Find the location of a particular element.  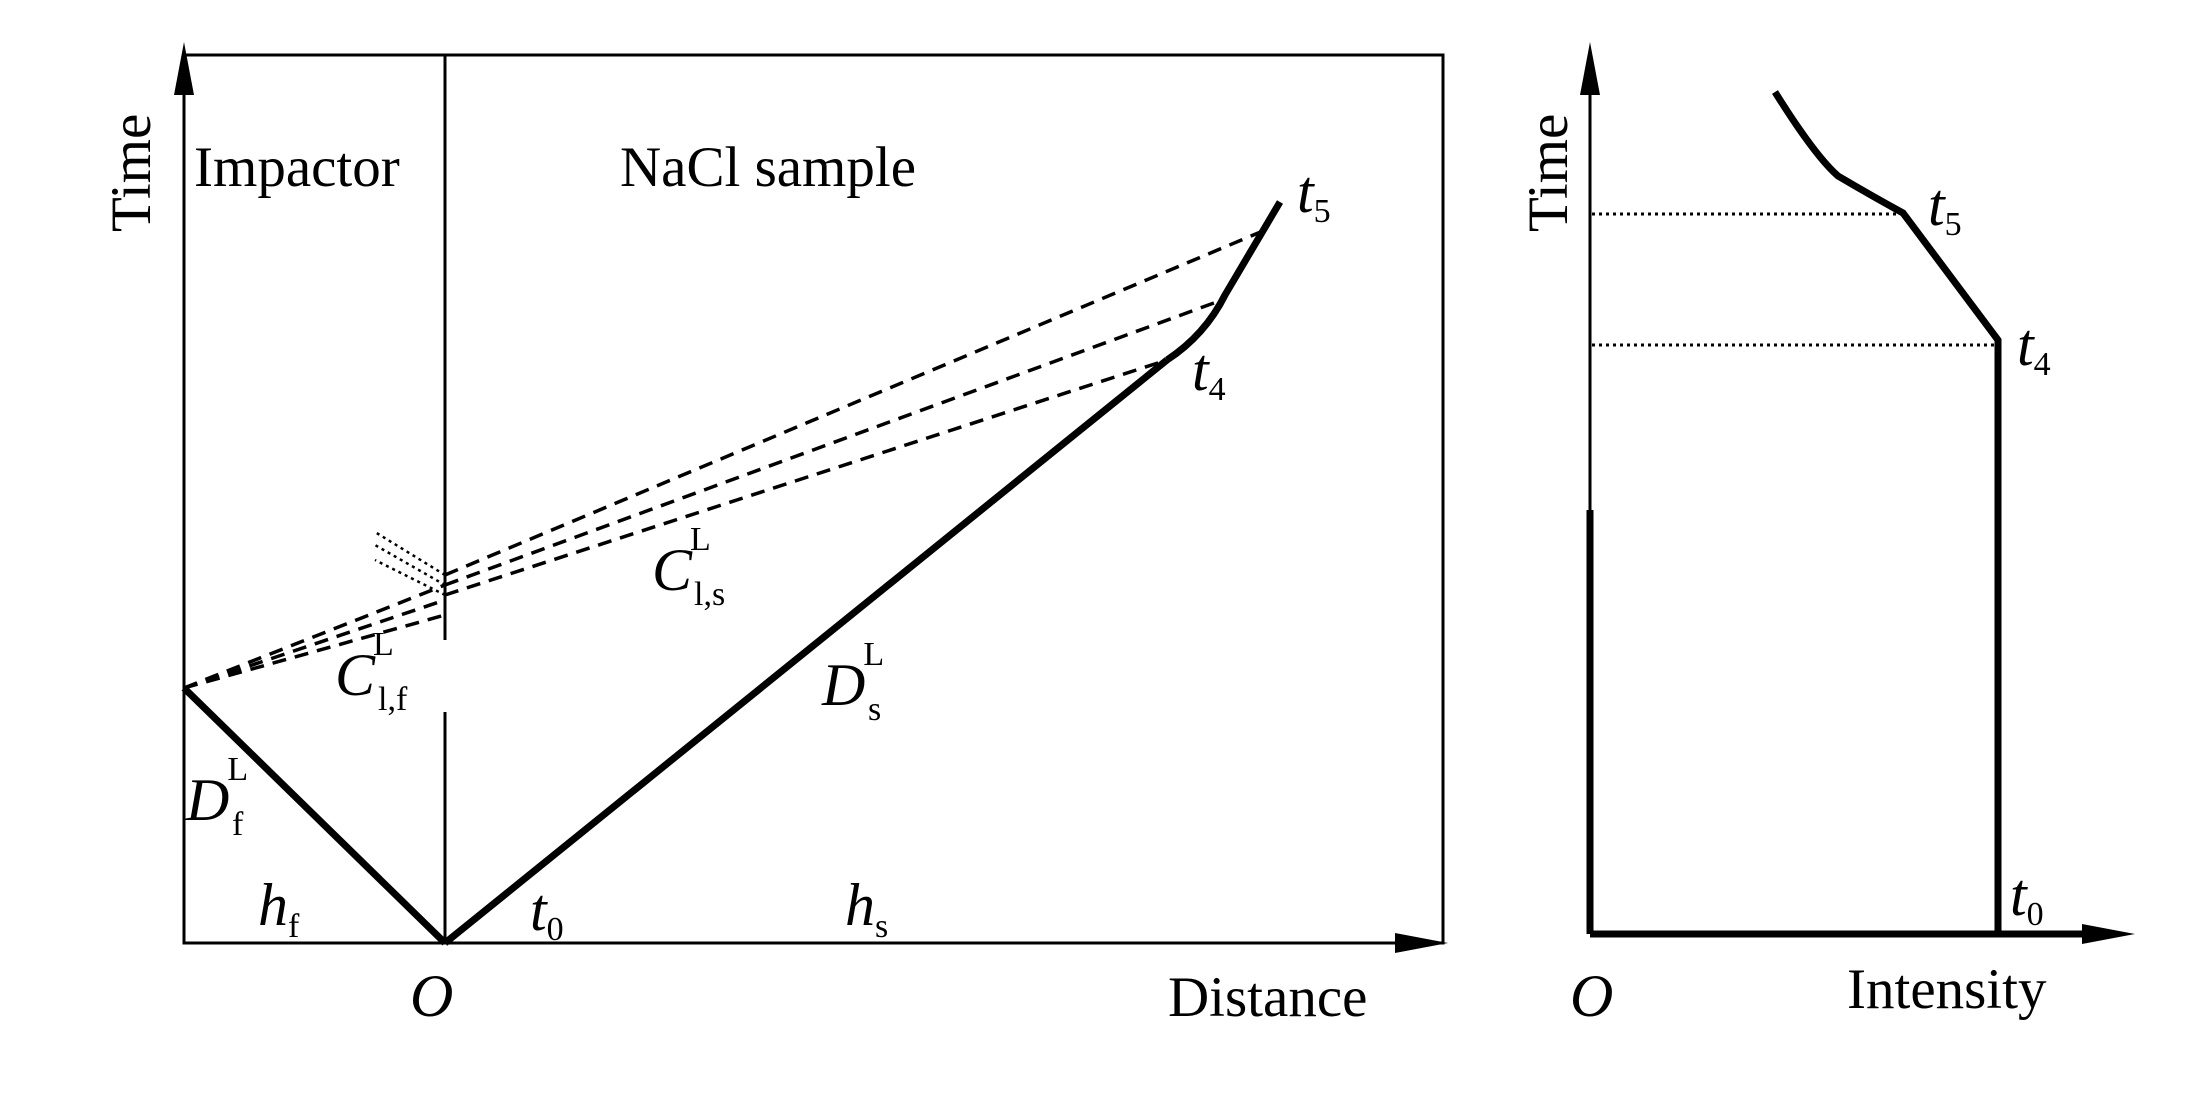

label-h-f: hf is located at coordinates (279, 908).